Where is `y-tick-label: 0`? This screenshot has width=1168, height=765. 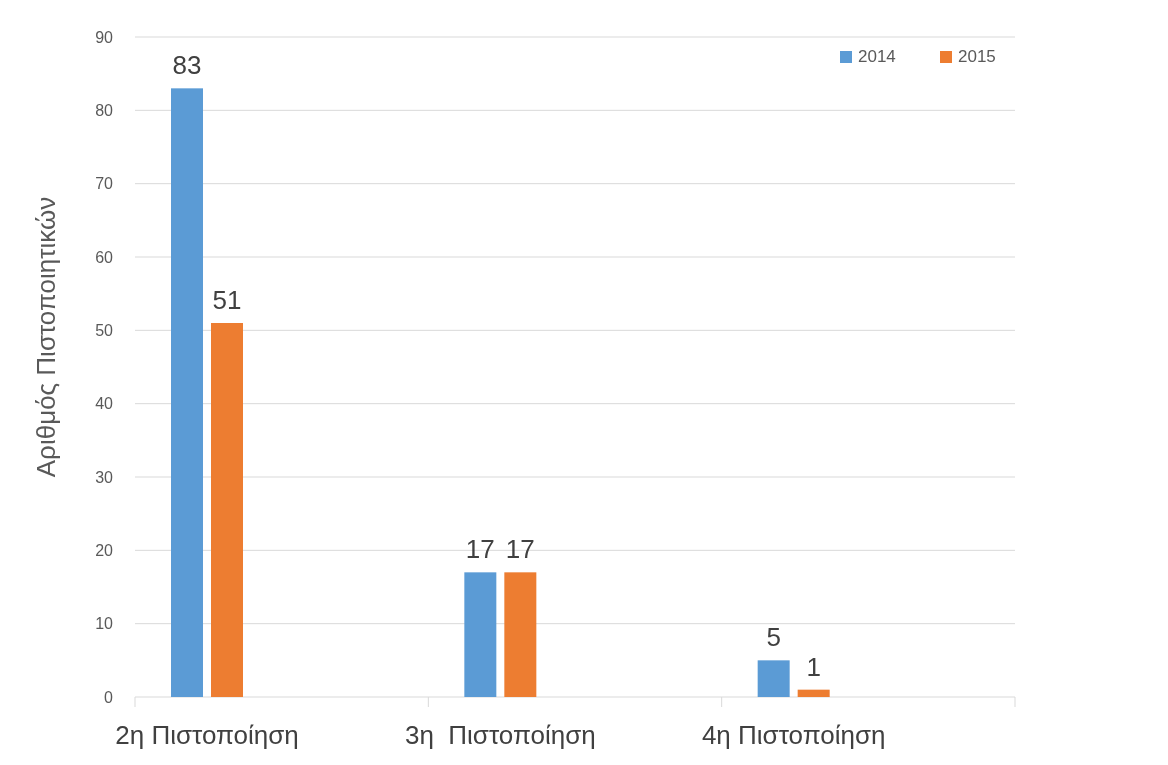
y-tick-label: 0 is located at coordinates (109, 697).